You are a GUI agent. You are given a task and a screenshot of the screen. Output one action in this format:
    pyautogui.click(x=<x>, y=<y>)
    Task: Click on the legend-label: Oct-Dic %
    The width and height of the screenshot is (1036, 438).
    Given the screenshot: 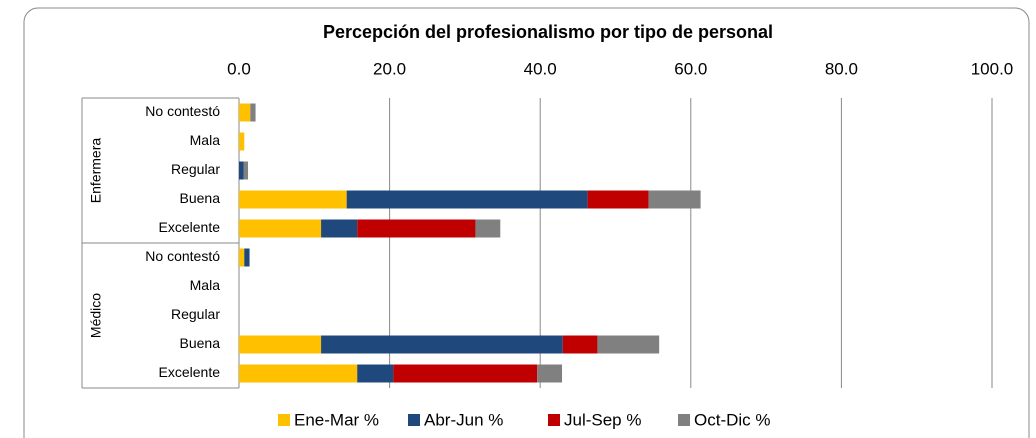 What is the action you would take?
    pyautogui.click(x=732, y=419)
    